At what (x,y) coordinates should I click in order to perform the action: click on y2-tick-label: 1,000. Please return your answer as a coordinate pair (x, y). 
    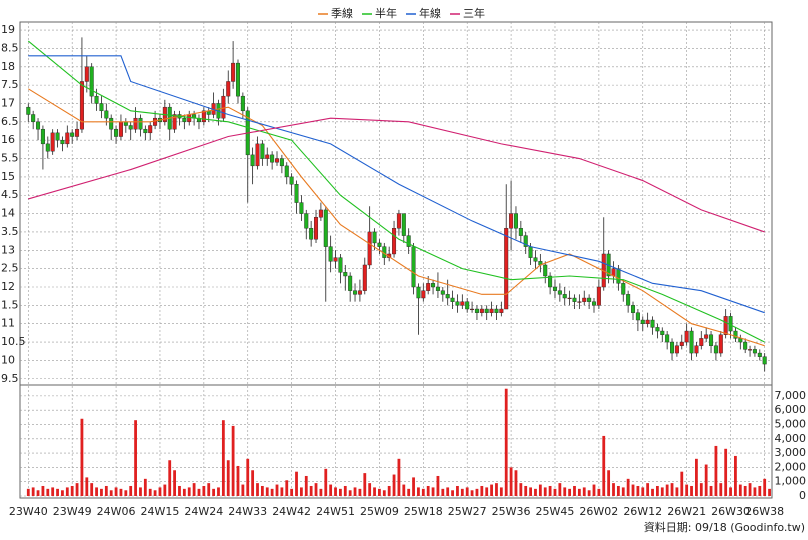
    Looking at the image, I should click on (791, 481).